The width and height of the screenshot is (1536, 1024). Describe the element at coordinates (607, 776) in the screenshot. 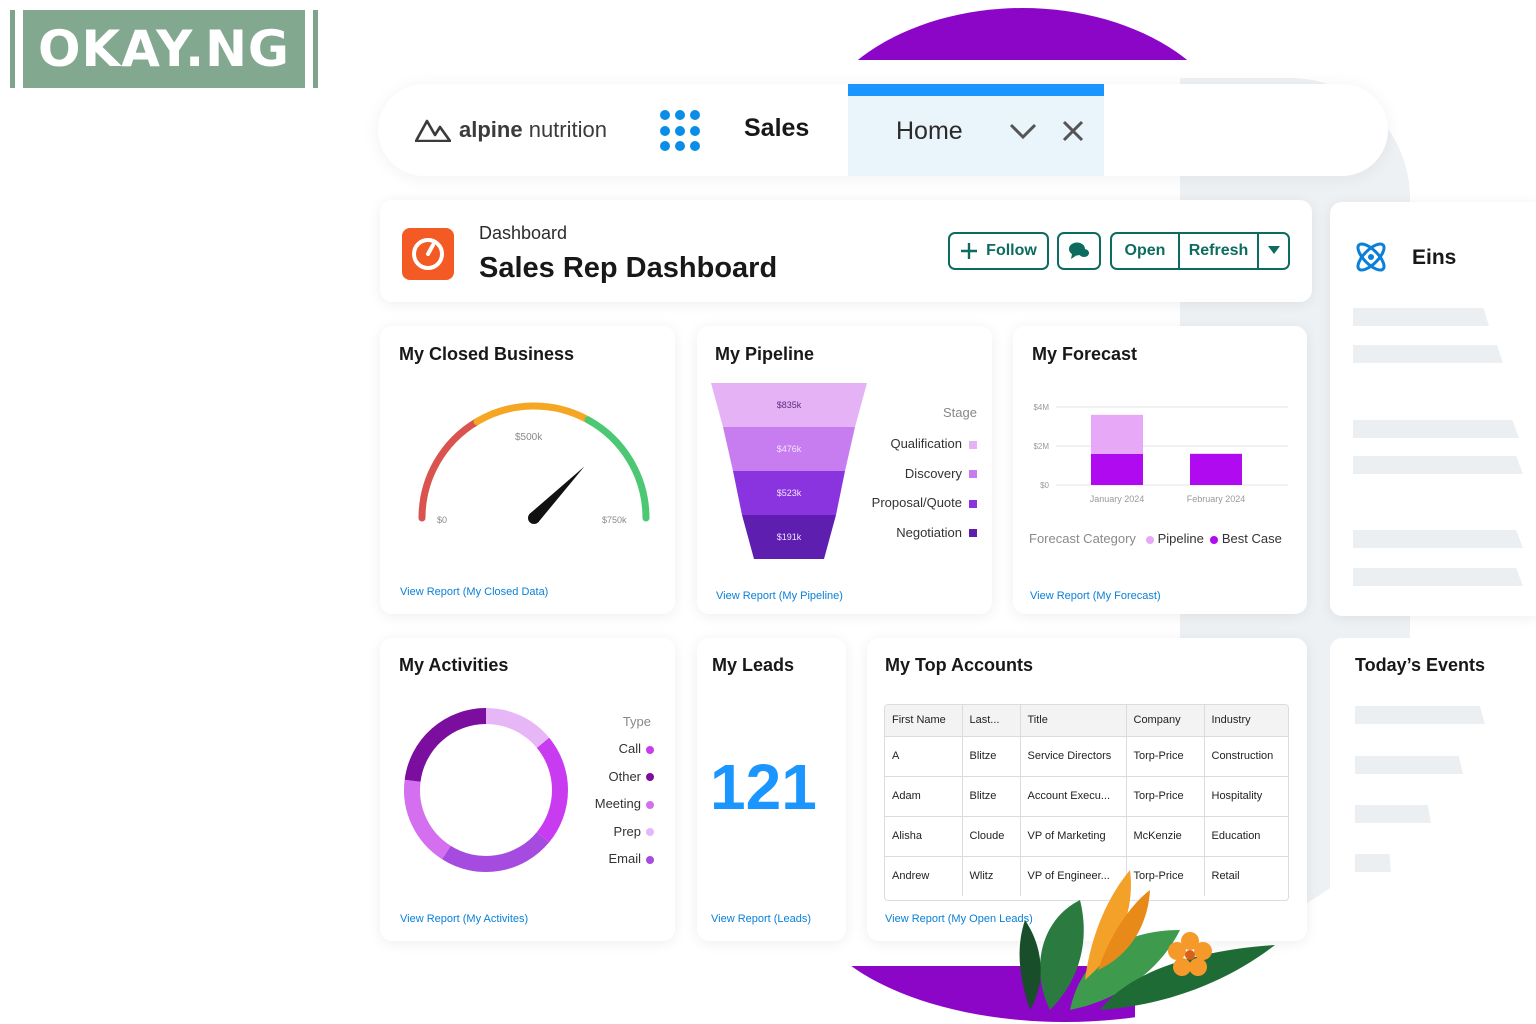

I see `activities-legend-item: Other` at that location.